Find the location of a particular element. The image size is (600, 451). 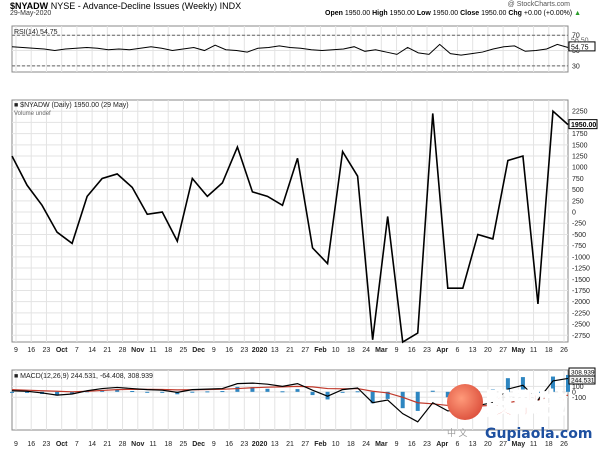

watermark-chinese-text: 股票啦 is located at coordinates (525, 404).